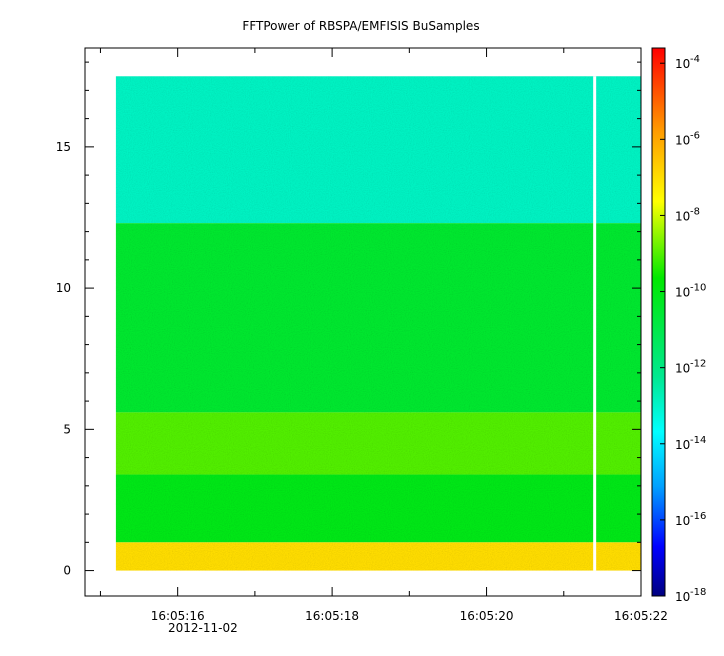  What do you see at coordinates (695, 135) in the screenshot?
I see `colorbar-tick-exponent: -6` at bounding box center [695, 135].